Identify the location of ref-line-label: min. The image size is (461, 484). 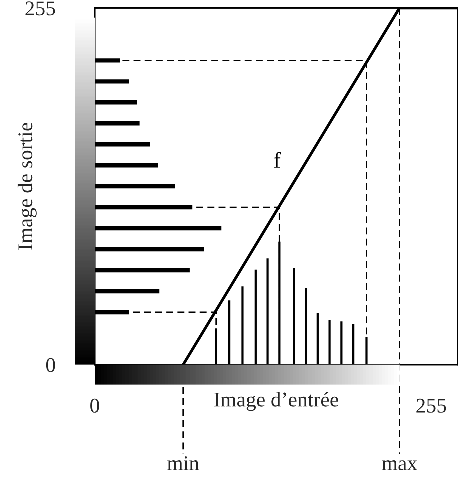
(184, 463).